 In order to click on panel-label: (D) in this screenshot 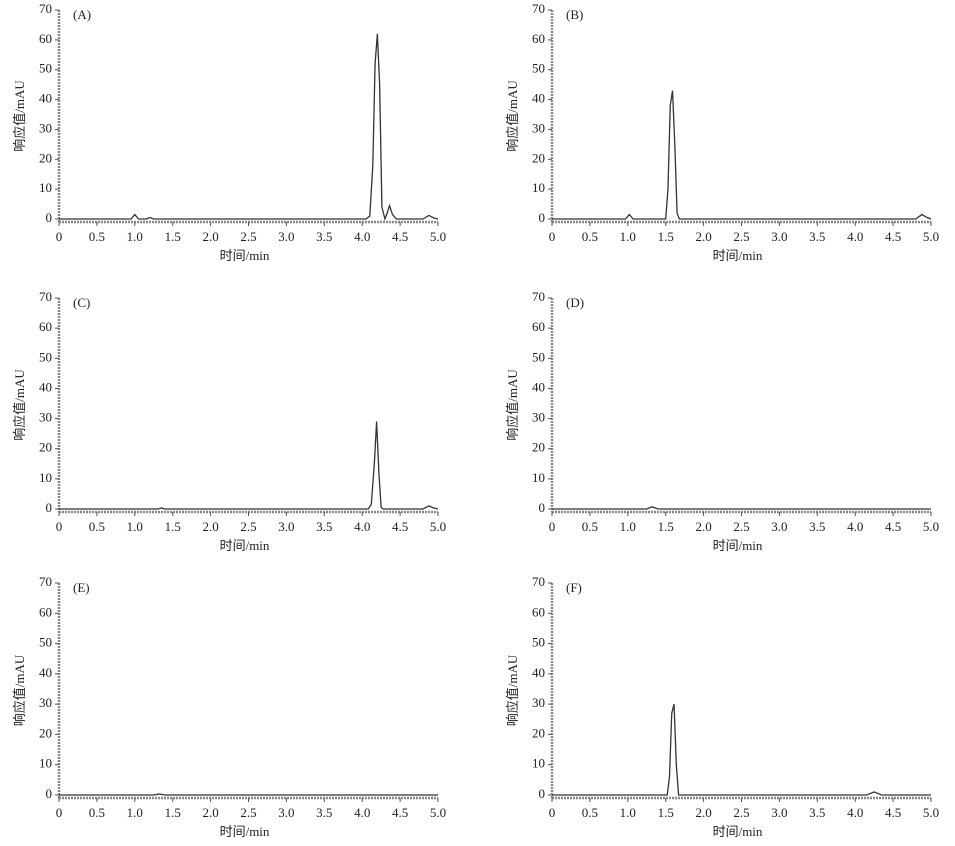, I will do `click(575, 302)`.